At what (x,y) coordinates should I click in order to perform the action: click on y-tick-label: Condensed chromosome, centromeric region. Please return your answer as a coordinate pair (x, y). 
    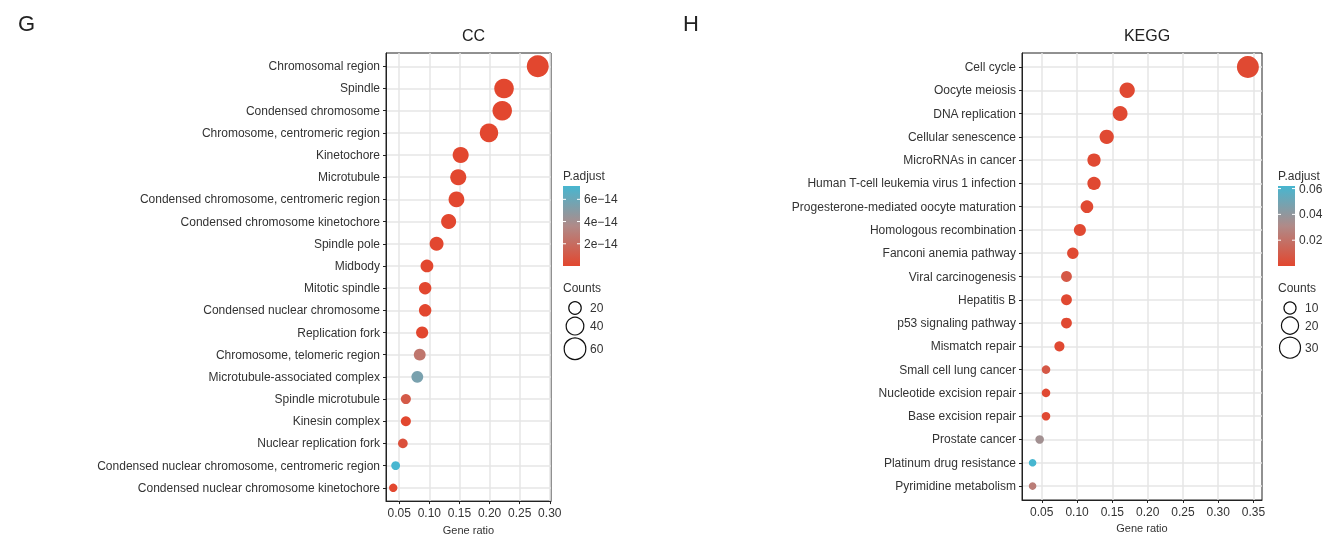
    Looking at the image, I should click on (259, 199).